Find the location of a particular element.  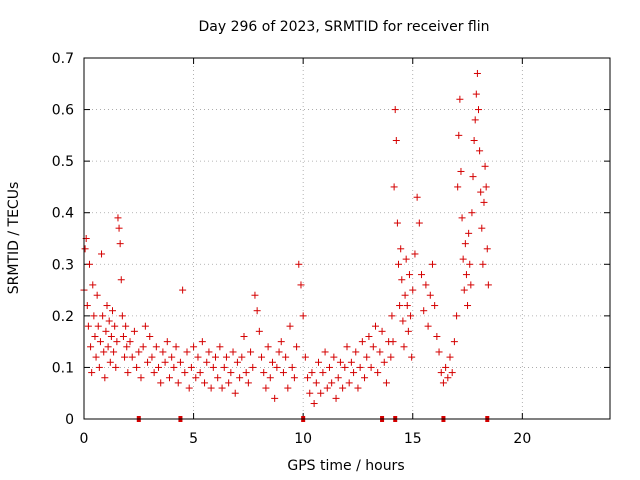

x-tick-label: 15 is located at coordinates (413, 439).